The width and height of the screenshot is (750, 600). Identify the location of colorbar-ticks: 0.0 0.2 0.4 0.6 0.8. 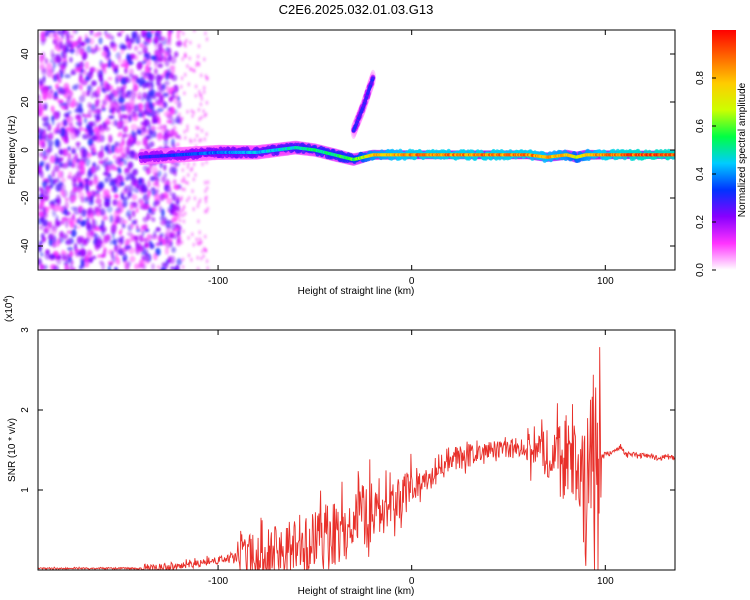
(705, 174).